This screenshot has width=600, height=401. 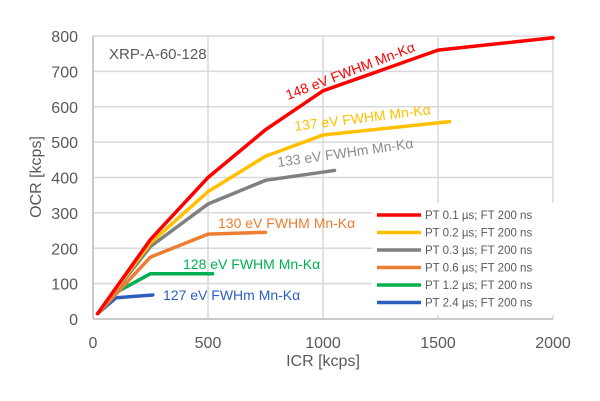 I want to click on x-axis-ticks: 0 500 1000 1500 2000, so click(x=330, y=343).